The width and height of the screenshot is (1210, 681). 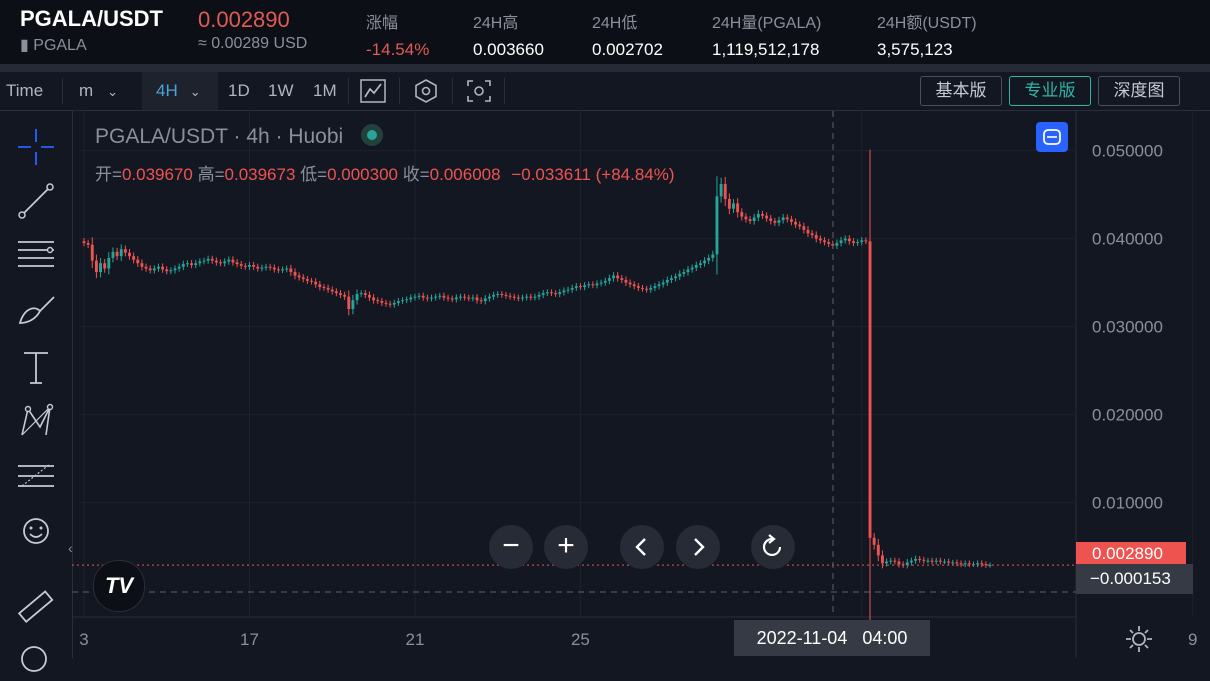 I want to click on scroll-right-button, so click(x=698, y=547).